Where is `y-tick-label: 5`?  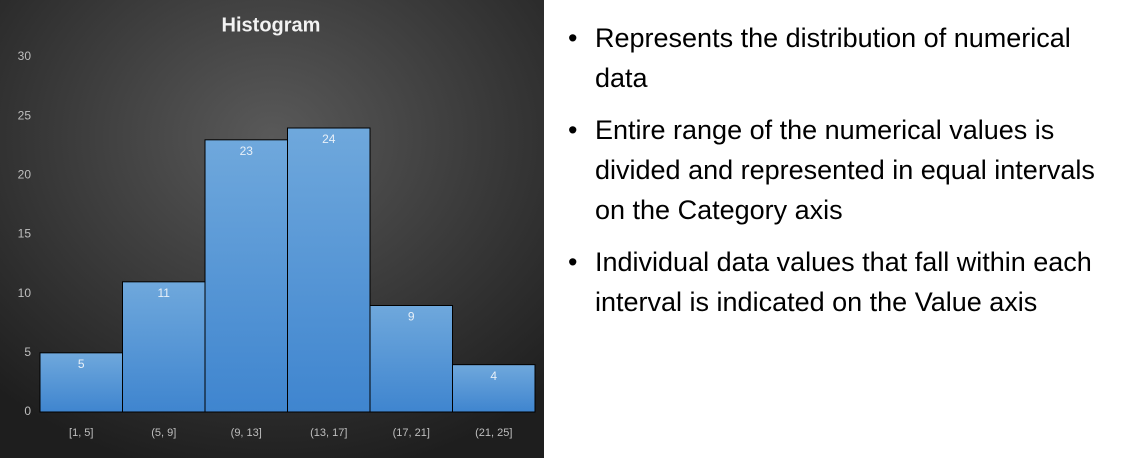
y-tick-label: 5 is located at coordinates (27, 352).